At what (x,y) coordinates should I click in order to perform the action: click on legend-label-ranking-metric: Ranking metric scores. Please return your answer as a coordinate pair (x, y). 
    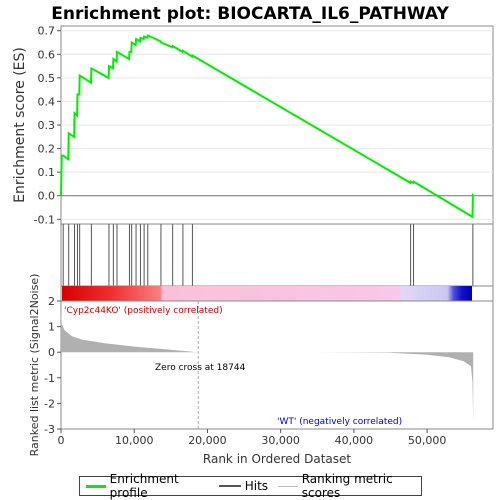
    Looking at the image, I should click on (347, 486).